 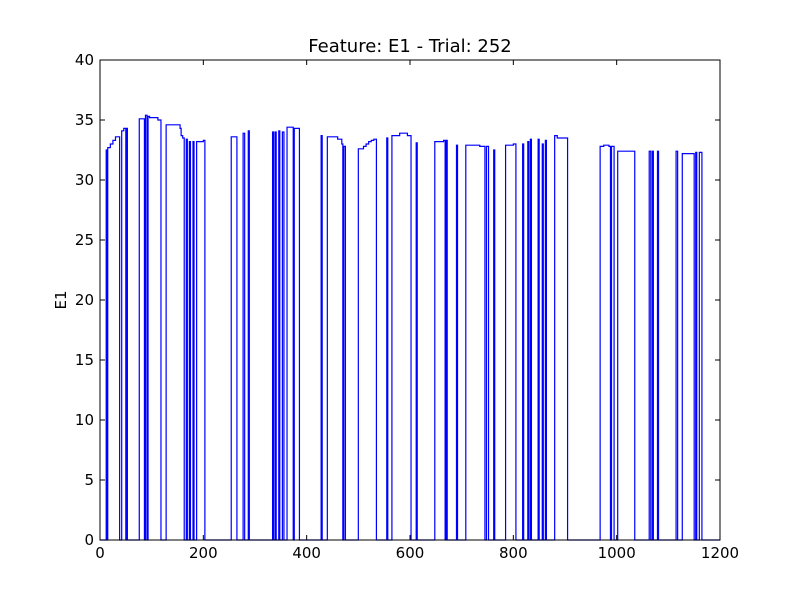 I want to click on x-tick-label-800: 800, so click(x=513, y=553).